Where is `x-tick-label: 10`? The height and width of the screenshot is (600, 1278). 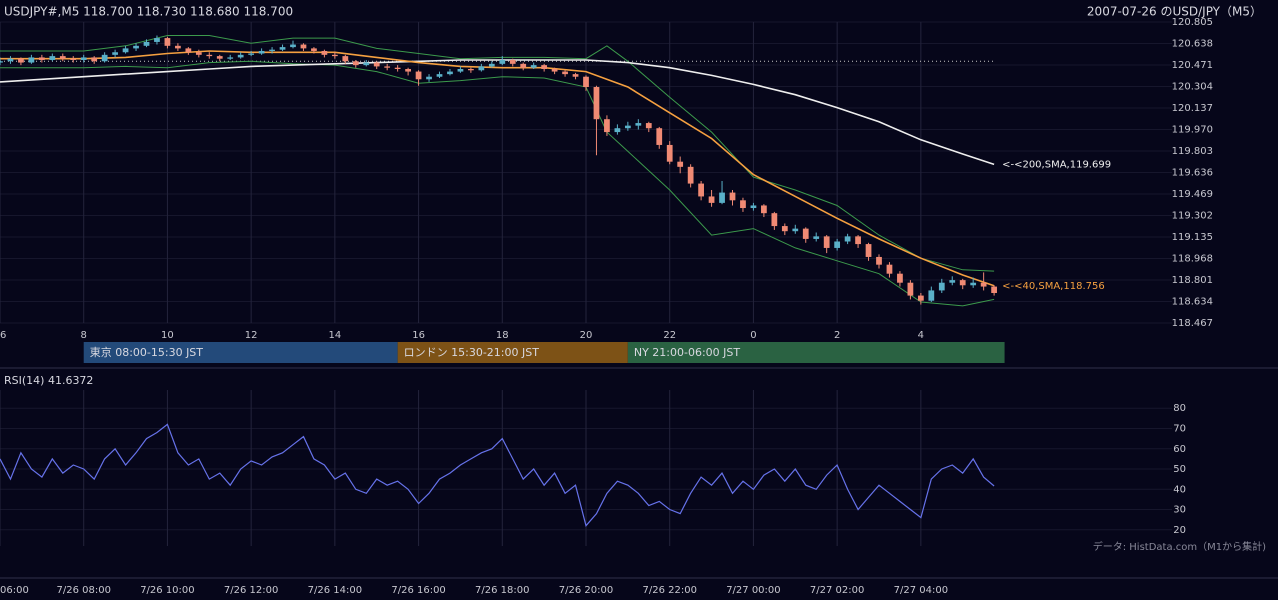 x-tick-label: 10 is located at coordinates (167, 335).